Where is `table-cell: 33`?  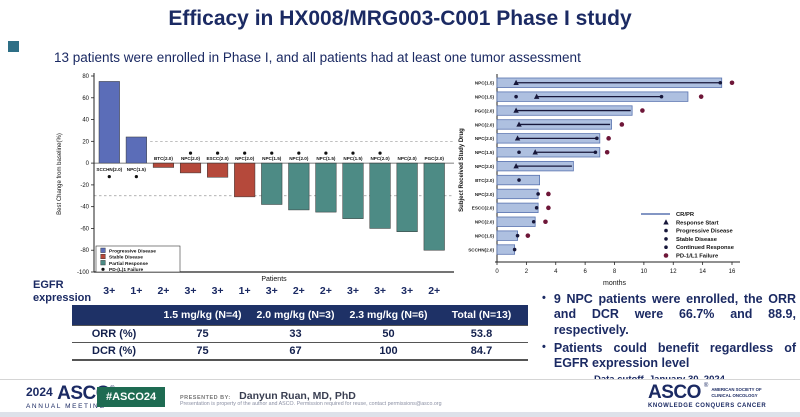
table-cell: 33 is located at coordinates (295, 334).